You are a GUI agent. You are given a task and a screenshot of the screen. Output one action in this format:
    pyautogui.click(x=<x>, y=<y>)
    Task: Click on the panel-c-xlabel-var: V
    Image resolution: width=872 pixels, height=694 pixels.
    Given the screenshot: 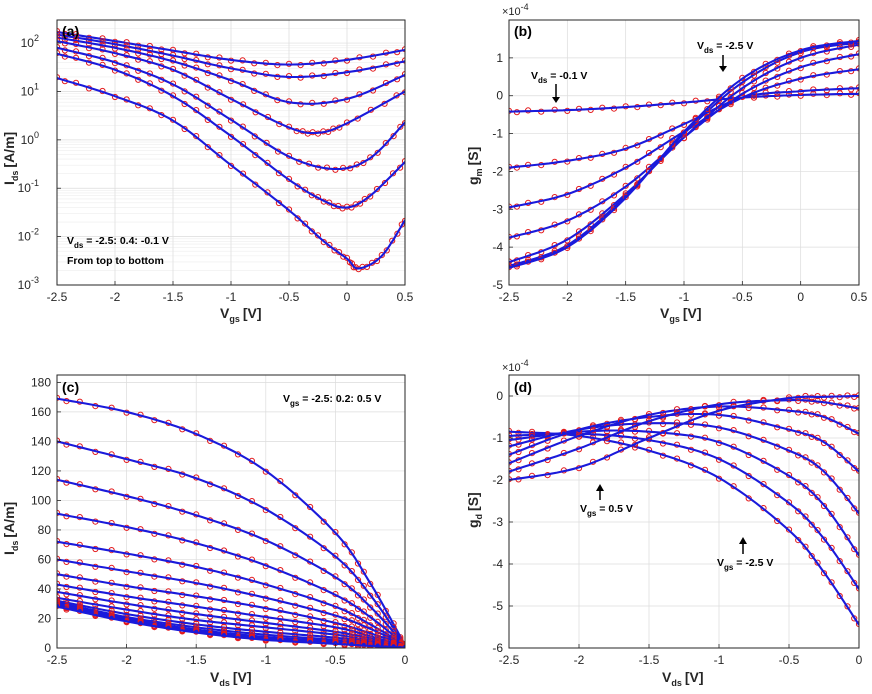 What is the action you would take?
    pyautogui.click(x=215, y=677)
    